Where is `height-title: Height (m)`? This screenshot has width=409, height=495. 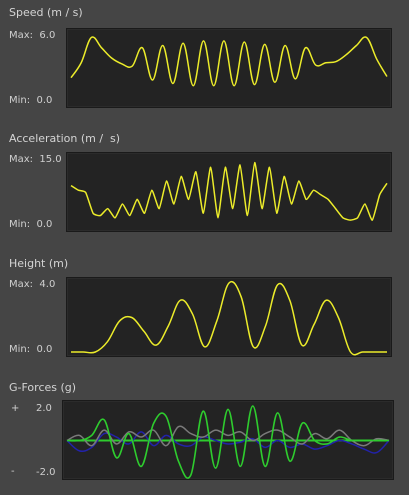
height-title: Height (m) is located at coordinates (39, 263).